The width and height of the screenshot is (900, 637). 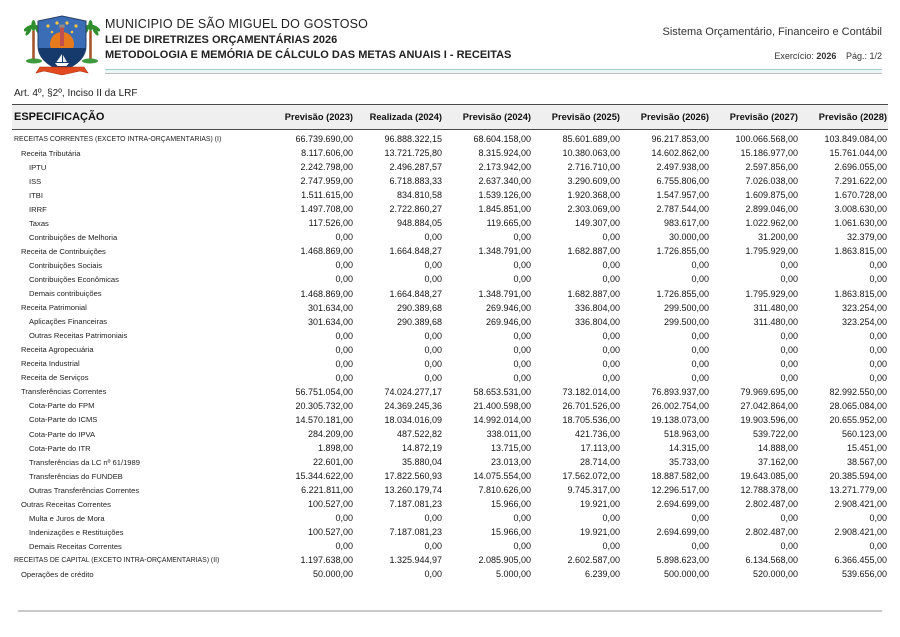 What do you see at coordinates (62, 434) in the screenshot?
I see `row-label: Cota-Parte do IPVA` at bounding box center [62, 434].